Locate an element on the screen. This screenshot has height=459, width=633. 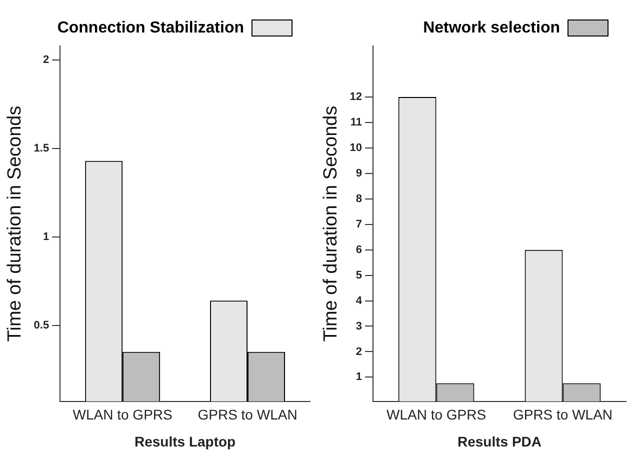
x-axis-title: Results Laptop is located at coordinates (185, 441).